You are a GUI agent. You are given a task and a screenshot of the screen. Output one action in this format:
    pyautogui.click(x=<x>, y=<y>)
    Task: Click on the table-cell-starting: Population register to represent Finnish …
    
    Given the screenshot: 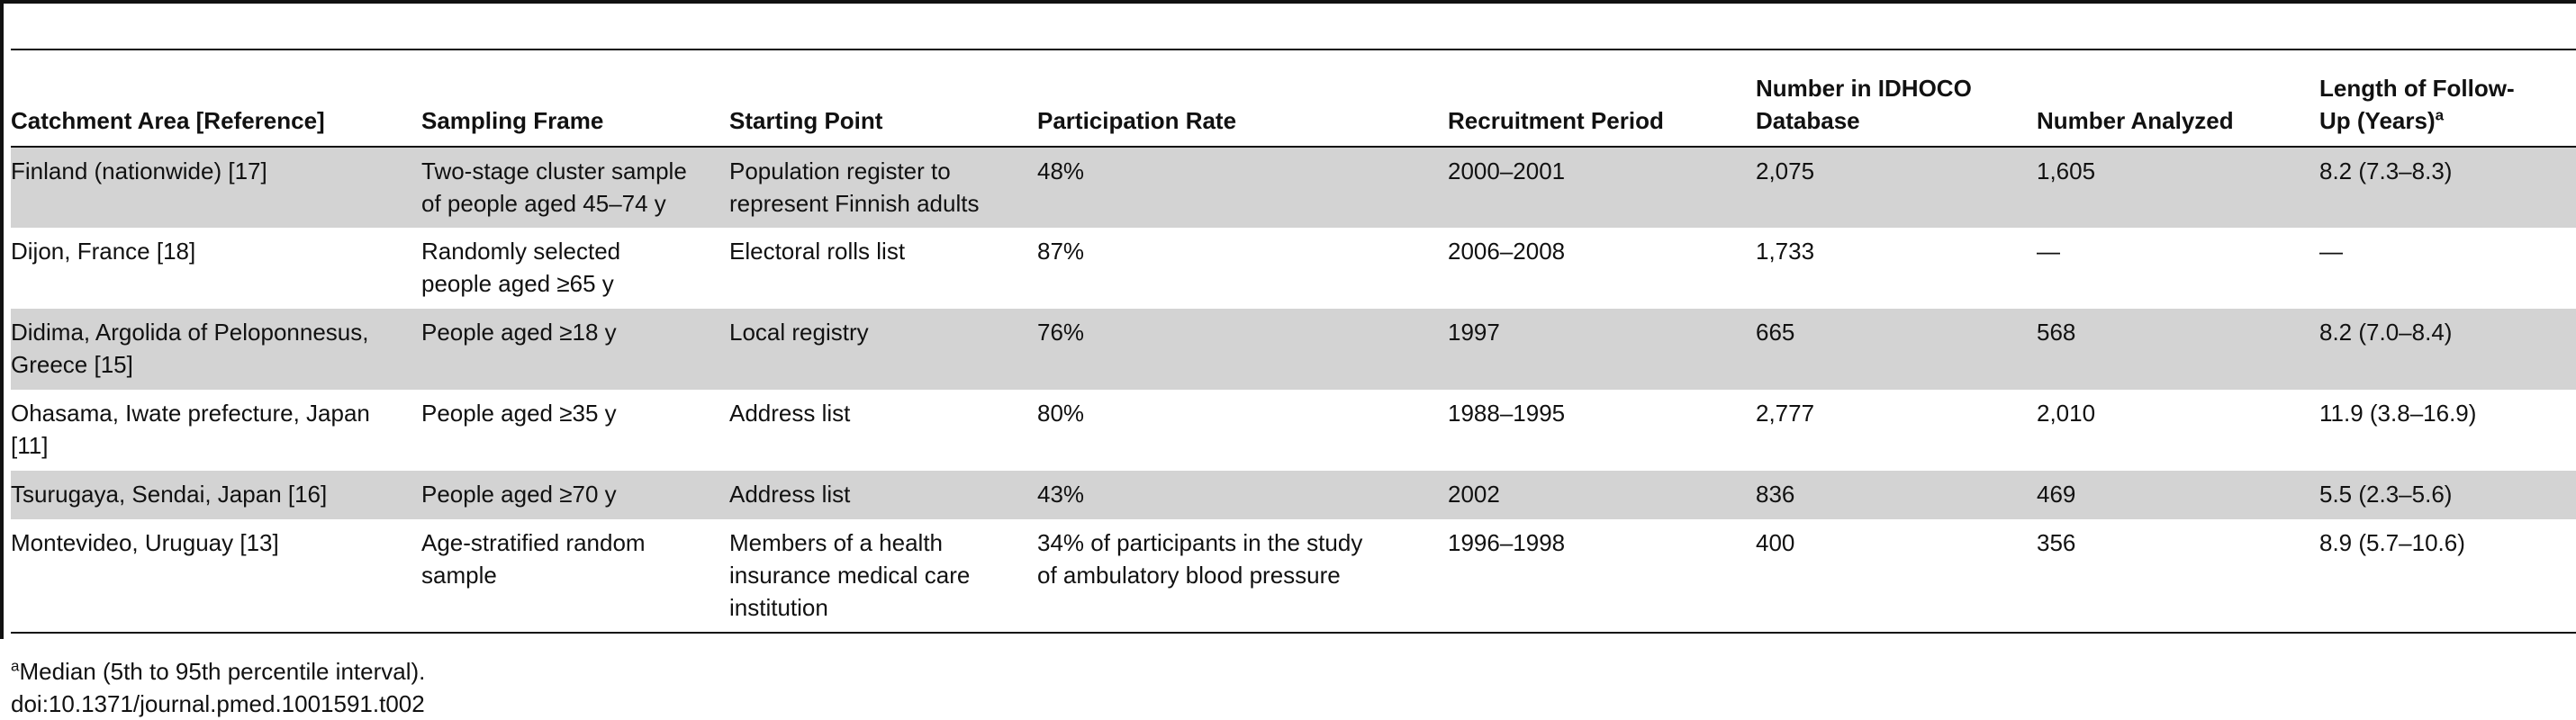 What is the action you would take?
    pyautogui.click(x=883, y=187)
    